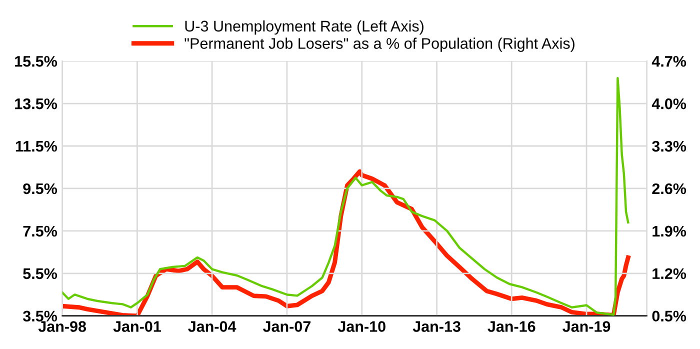 The image size is (700, 349). I want to click on y2-tick-label: 4.7%, so click(669, 61).